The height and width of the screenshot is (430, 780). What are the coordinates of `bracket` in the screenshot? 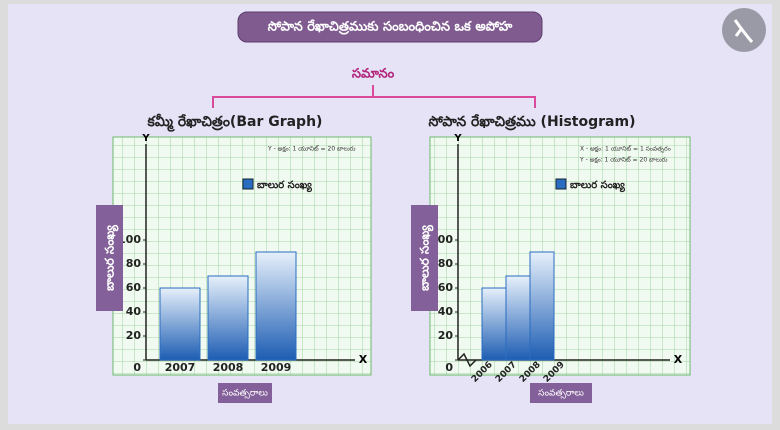 It's located at (374, 96).